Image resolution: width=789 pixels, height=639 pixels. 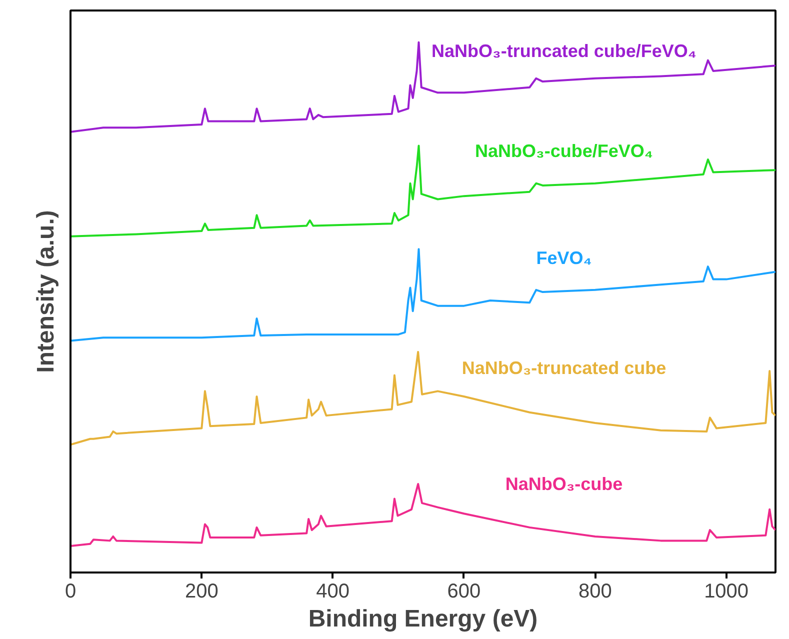 What do you see at coordinates (46, 291) in the screenshot?
I see `y-axis-title: Intensity (a.u.)` at bounding box center [46, 291].